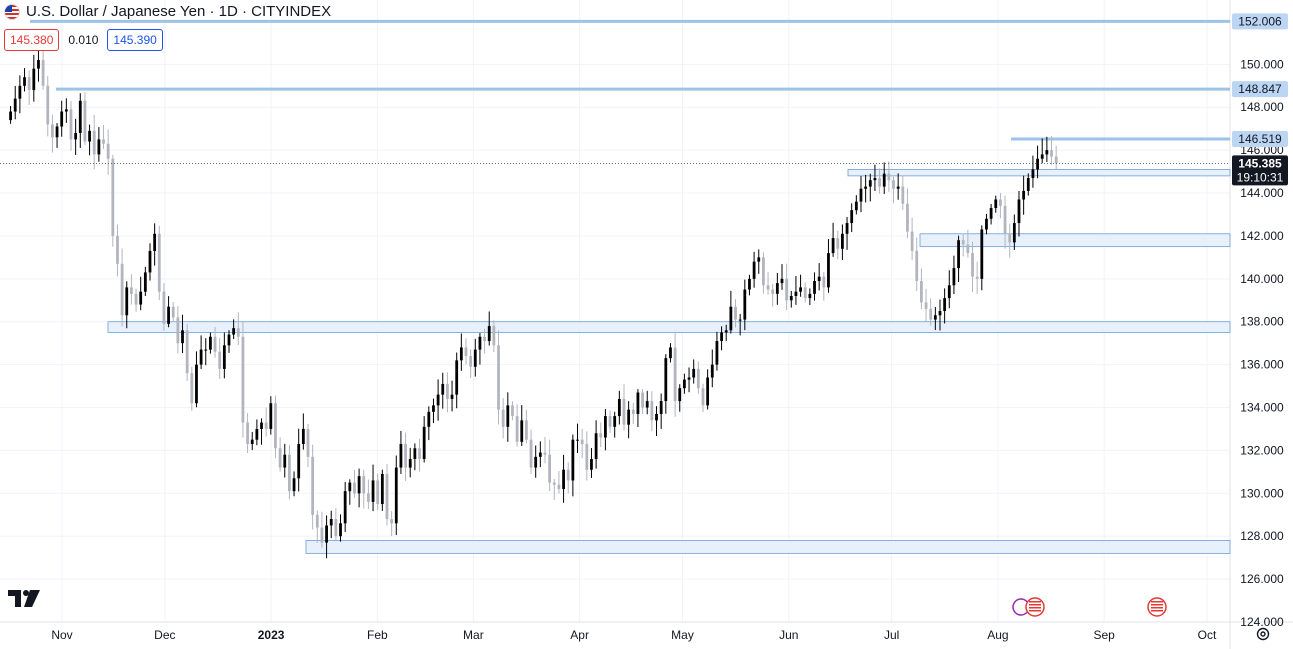 The image size is (1293, 649). What do you see at coordinates (891, 635) in the screenshot?
I see `time-tick-label: Jul` at bounding box center [891, 635].